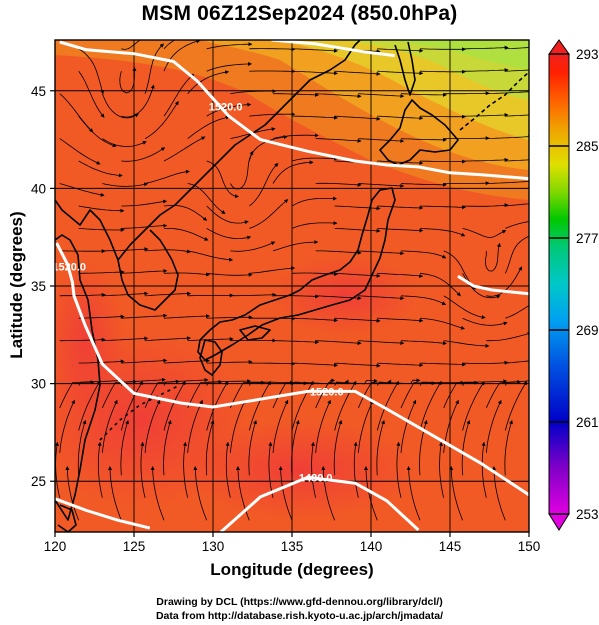 The width and height of the screenshot is (599, 625). Describe the element at coordinates (559, 522) in the screenshot. I see `colorbar-bottom-arrow` at that location.